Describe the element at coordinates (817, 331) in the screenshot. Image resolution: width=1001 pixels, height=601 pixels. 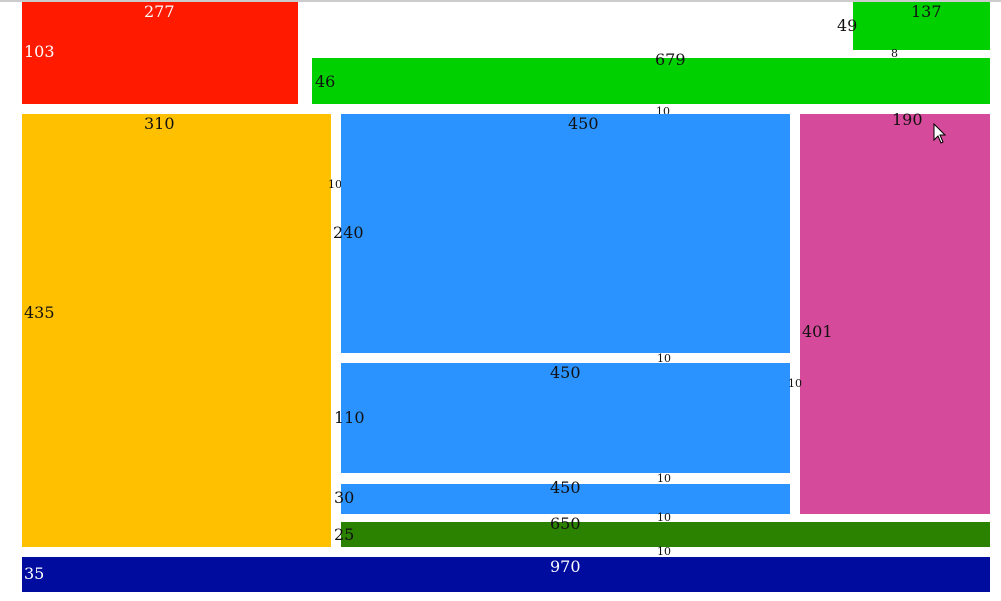
I see `height-label: 401` at that location.